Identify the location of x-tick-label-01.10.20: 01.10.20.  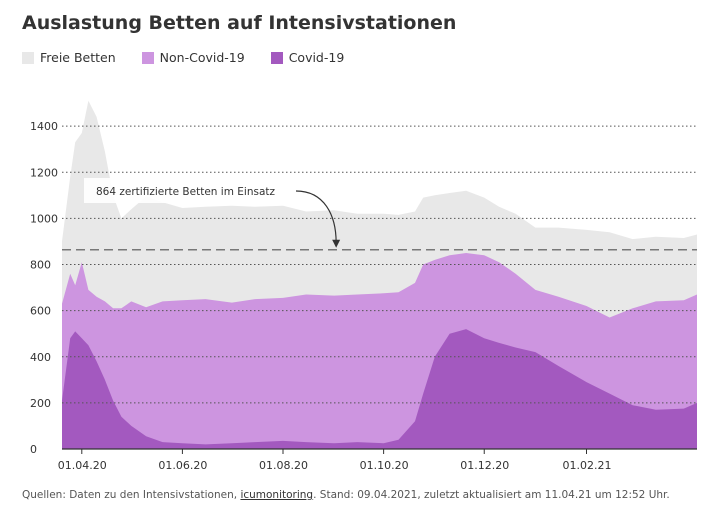
(384, 465).